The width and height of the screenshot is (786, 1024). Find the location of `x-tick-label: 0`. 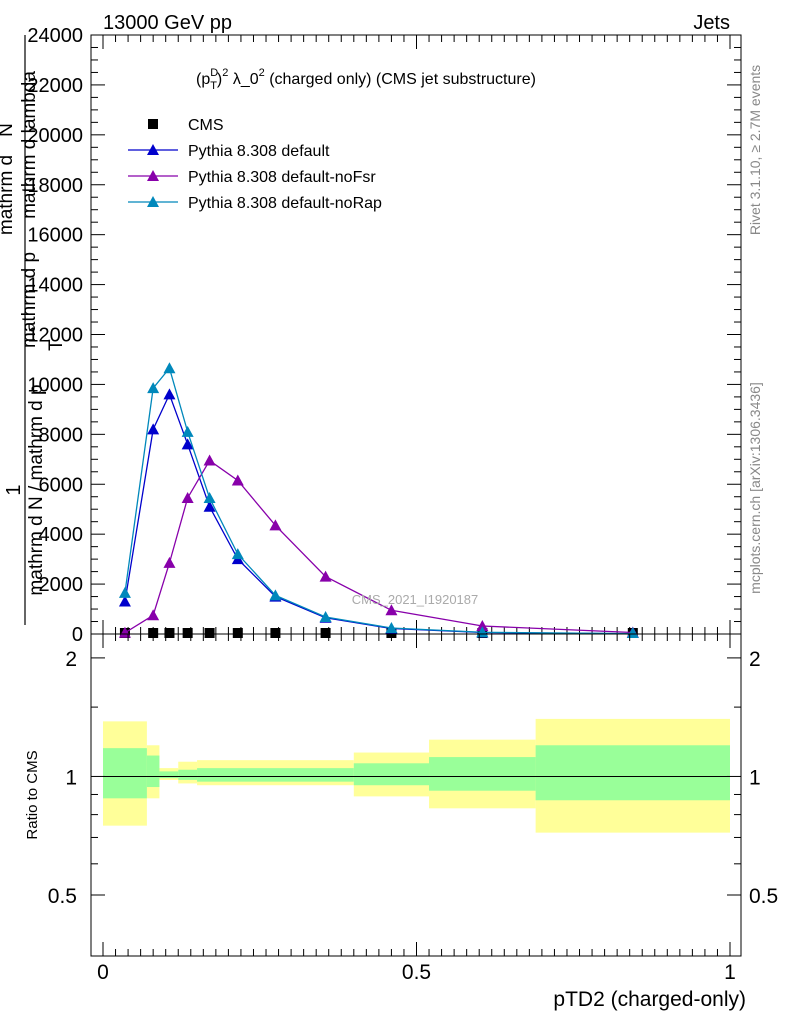

x-tick-label: 0 is located at coordinates (103, 972).